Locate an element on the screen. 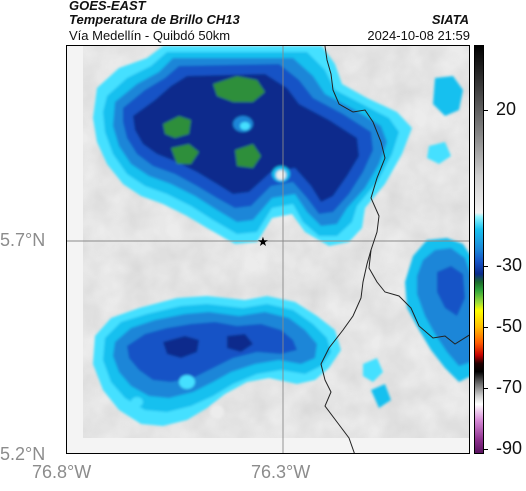 This screenshot has width=526, height=491. colorbar-label-minus70: -70 is located at coordinates (509, 387).